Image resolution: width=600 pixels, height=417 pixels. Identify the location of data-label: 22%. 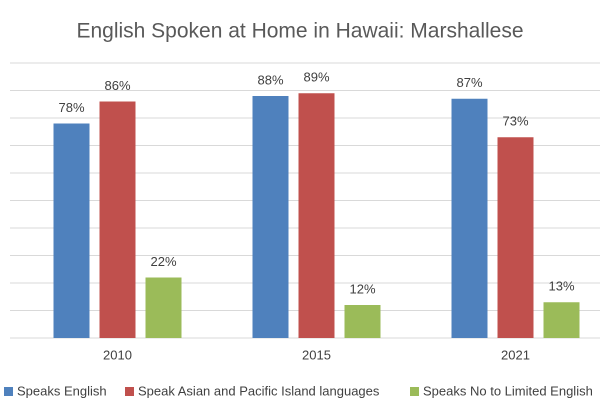
(163, 261).